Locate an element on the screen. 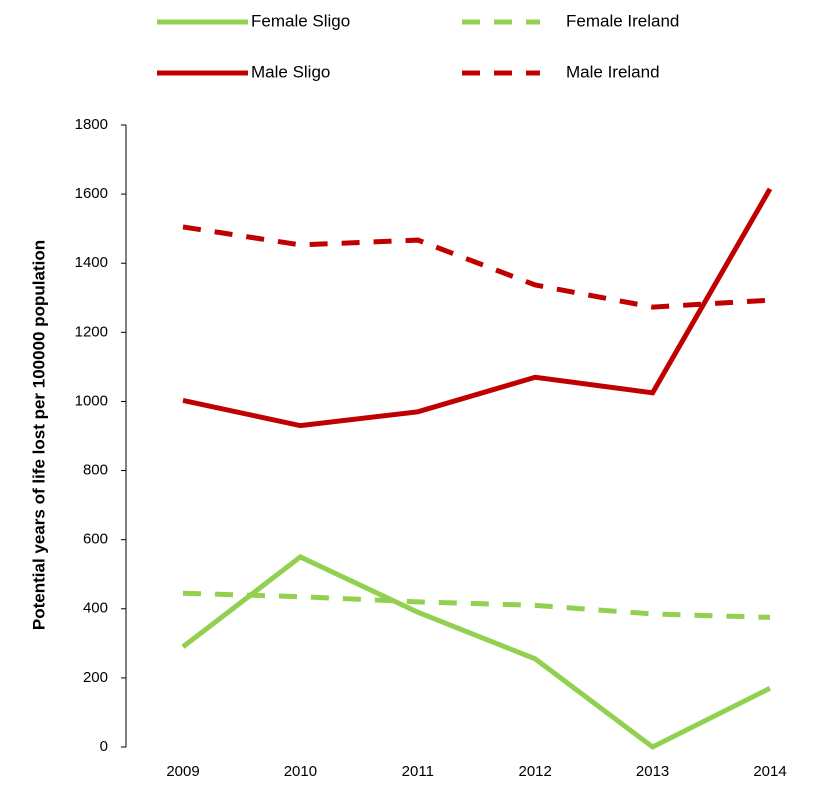 The image size is (823, 789). y-tick-label: 0 is located at coordinates (104, 746).